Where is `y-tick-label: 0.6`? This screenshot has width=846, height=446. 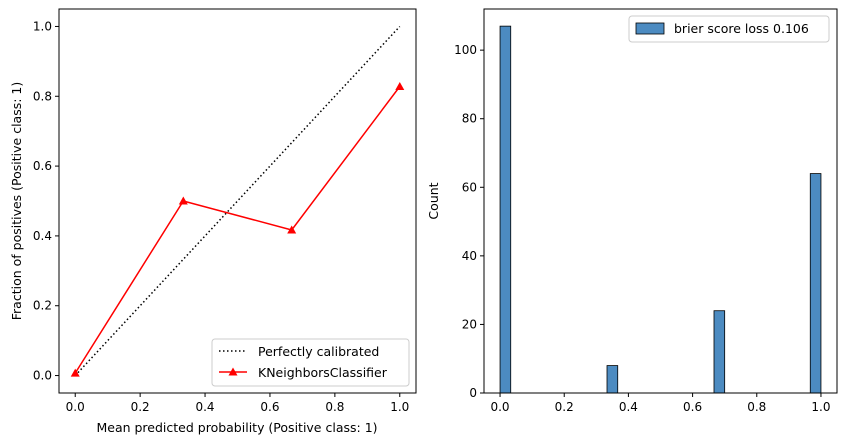
y-tick-label: 0.6 is located at coordinates (42, 166).